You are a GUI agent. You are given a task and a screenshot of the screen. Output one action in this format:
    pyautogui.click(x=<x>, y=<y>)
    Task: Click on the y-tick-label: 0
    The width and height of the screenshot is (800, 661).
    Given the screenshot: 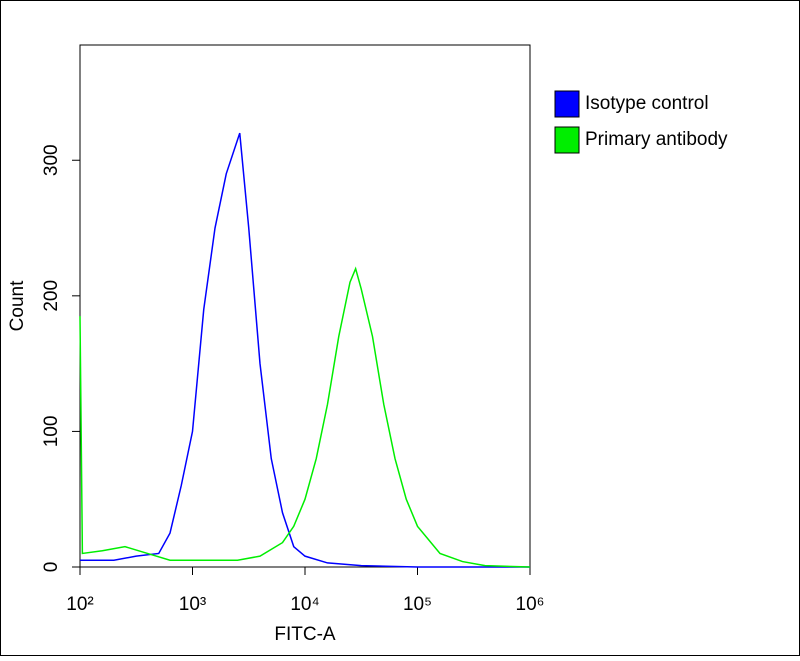 What is the action you would take?
    pyautogui.click(x=51, y=567)
    